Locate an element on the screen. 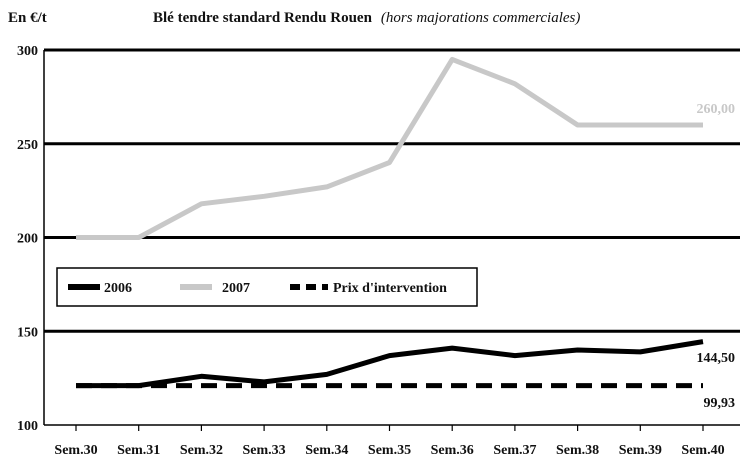  x-tick-label: Sem.38 is located at coordinates (577, 450).